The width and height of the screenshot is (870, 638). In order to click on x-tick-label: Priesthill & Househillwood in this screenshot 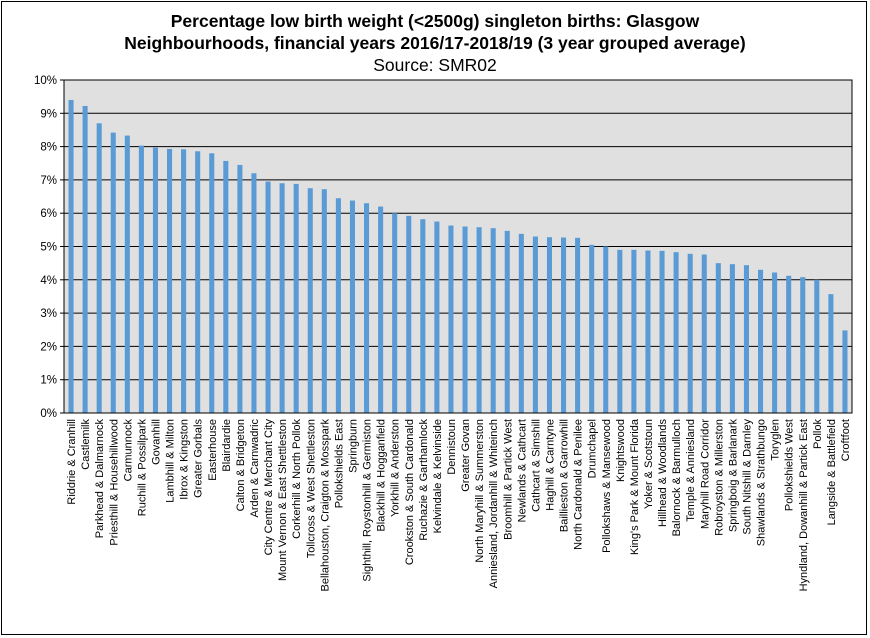, I will do `click(114, 482)`.